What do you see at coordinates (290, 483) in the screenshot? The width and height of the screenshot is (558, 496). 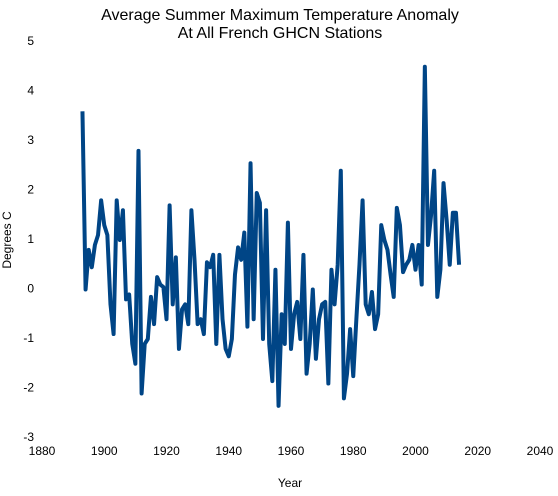 I see `x-axis-label: Year` at bounding box center [290, 483].